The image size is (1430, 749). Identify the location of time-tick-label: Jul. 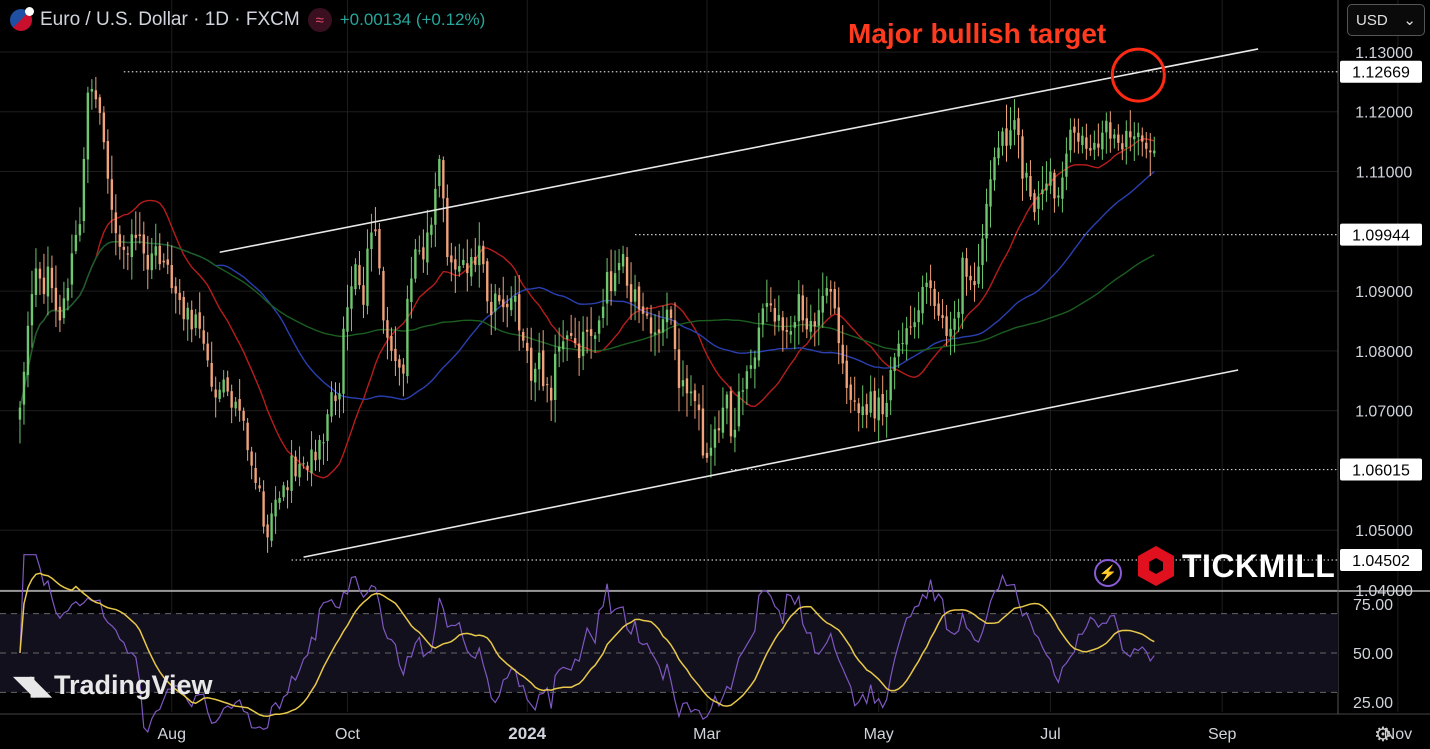
(1050, 734).